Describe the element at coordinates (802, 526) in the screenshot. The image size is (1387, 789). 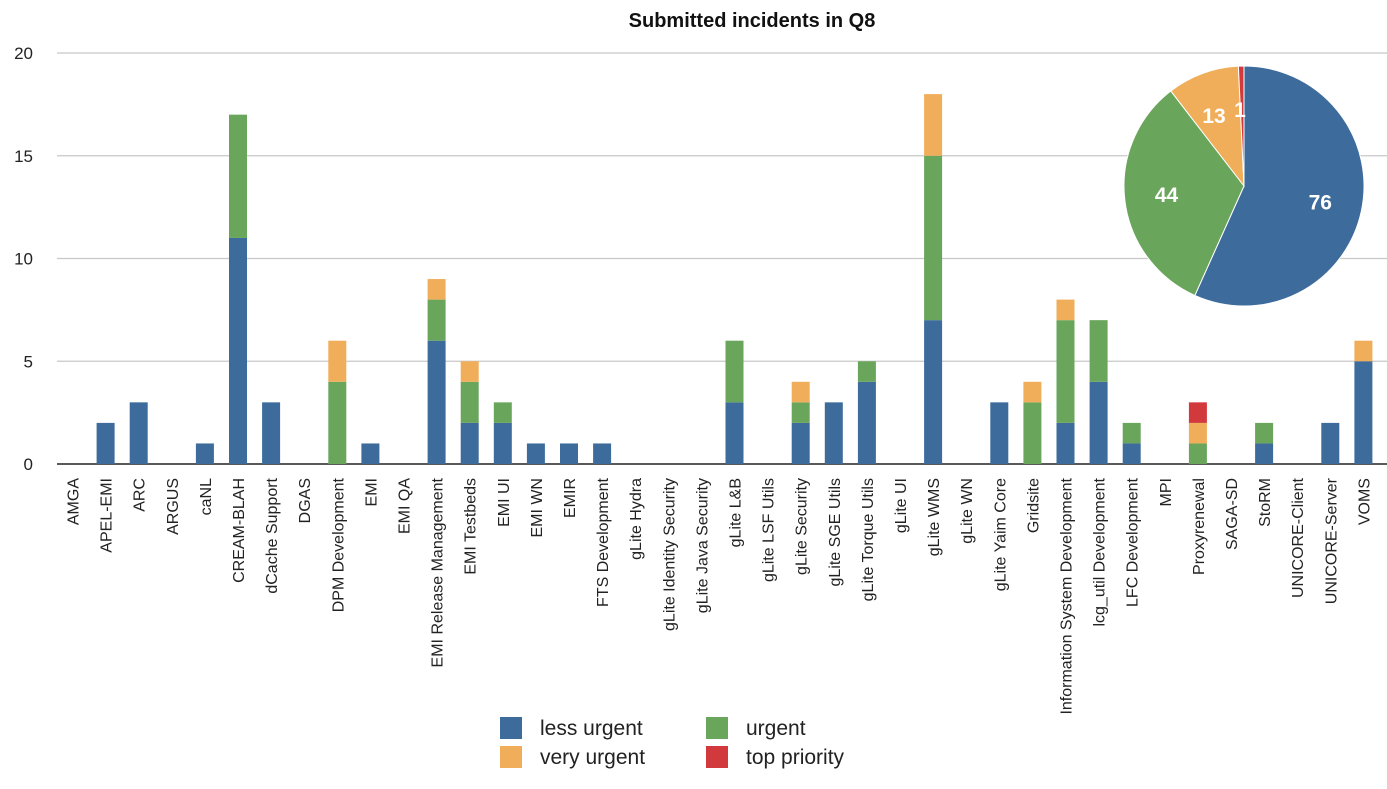
I see `x-tick-label: gLite Security` at that location.